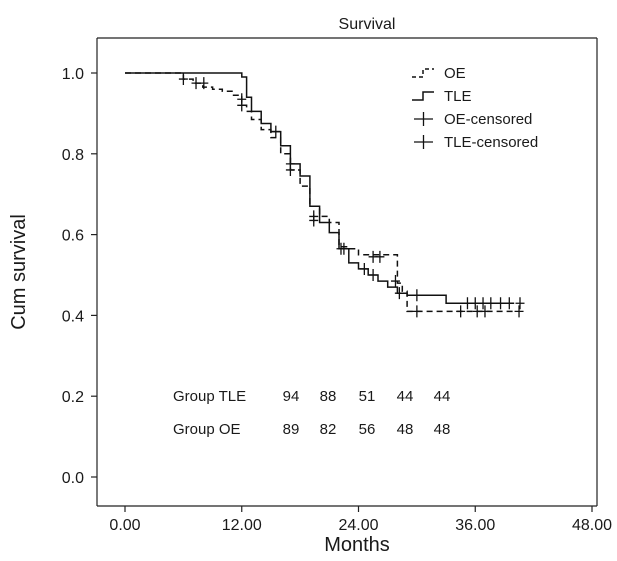 The width and height of the screenshot is (617, 561). I want to click on y-tick-label: 0.0, so click(73, 478).